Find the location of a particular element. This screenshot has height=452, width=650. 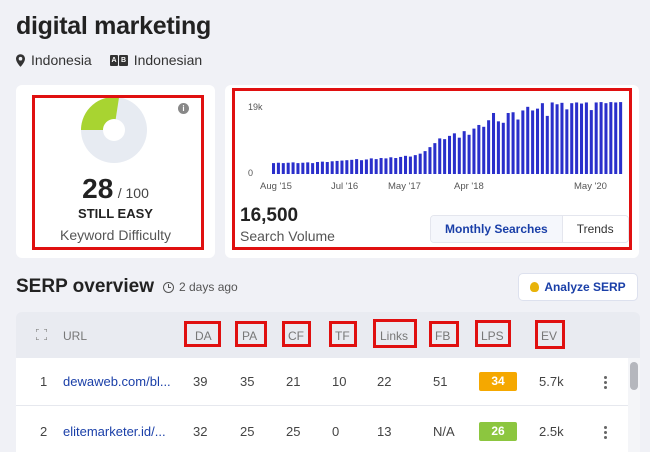

column-pa: PA is located at coordinates (250, 336).